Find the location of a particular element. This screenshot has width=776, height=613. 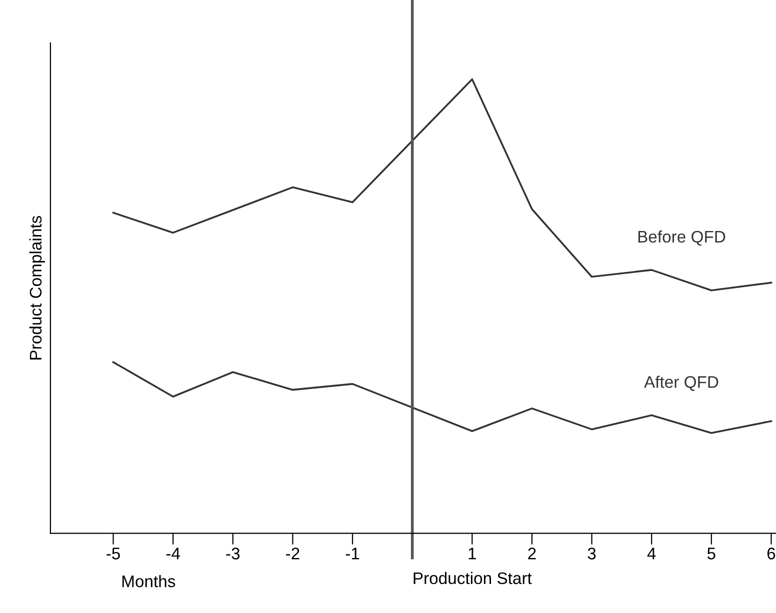

x-tick-label: 3 is located at coordinates (592, 554).